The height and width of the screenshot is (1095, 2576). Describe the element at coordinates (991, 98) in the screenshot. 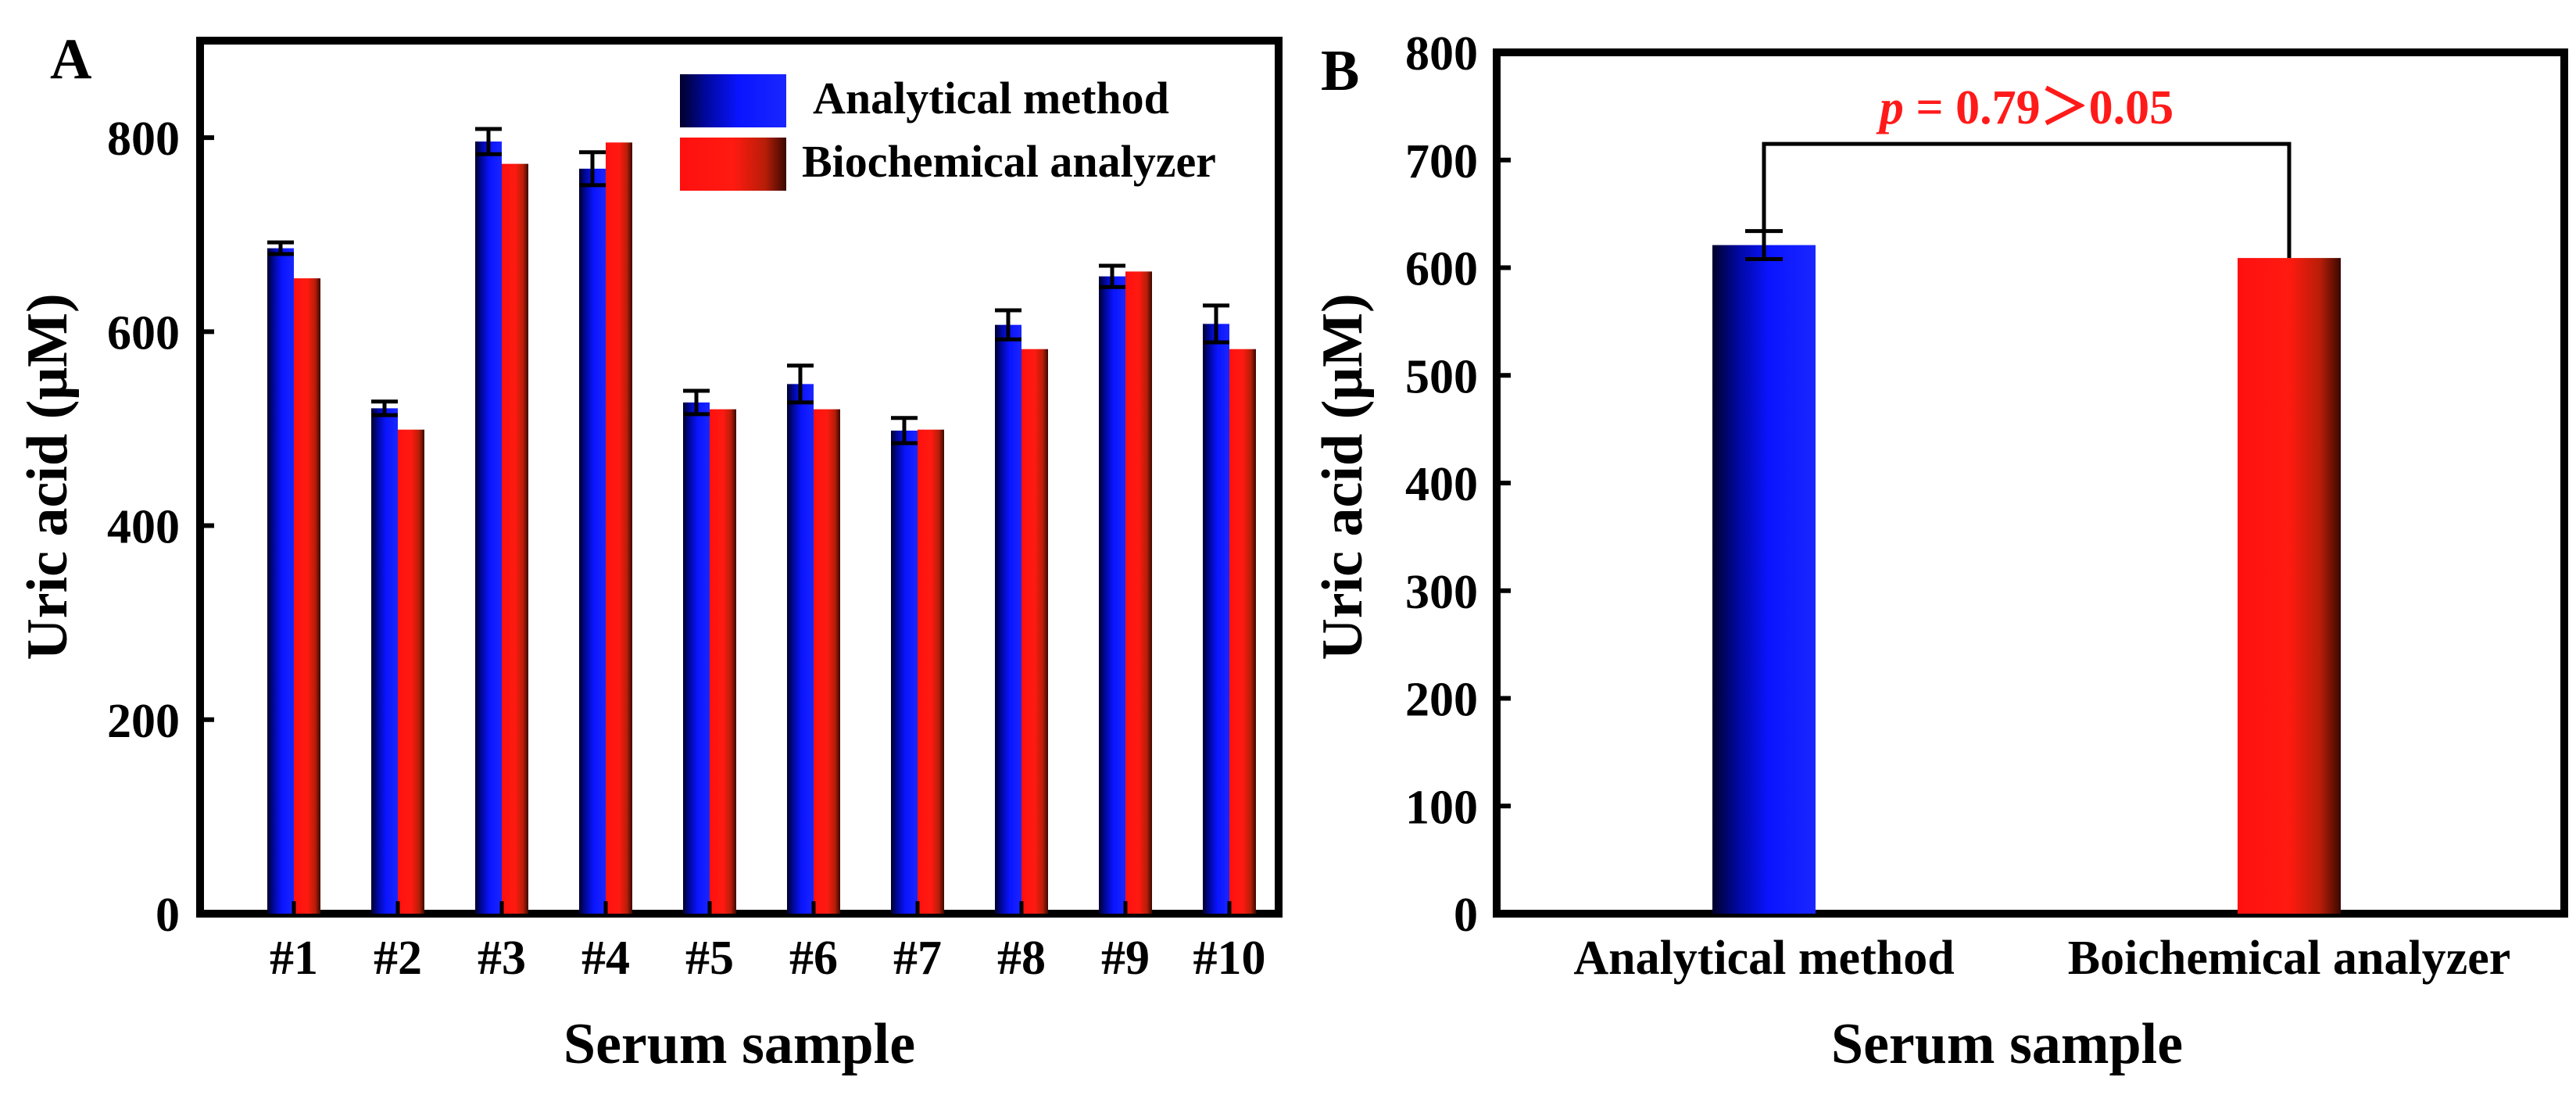

I see `legend-label-analytical: Analytical method` at that location.